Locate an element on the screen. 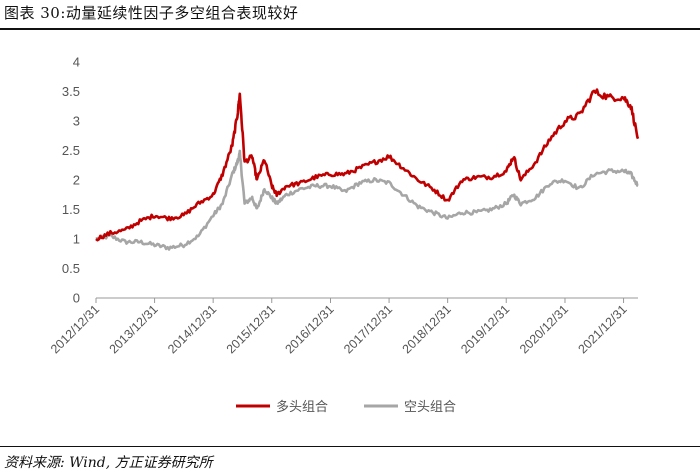  chart-title: 图表 30:动量延续性因子多空组合表现较好 is located at coordinates (151, 13).